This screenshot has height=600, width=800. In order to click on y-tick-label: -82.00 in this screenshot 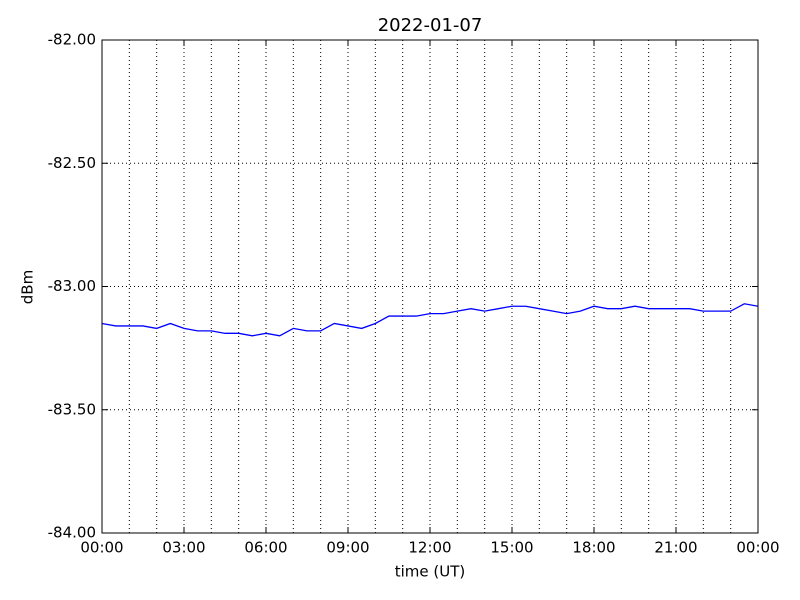, I will do `click(72, 40)`.